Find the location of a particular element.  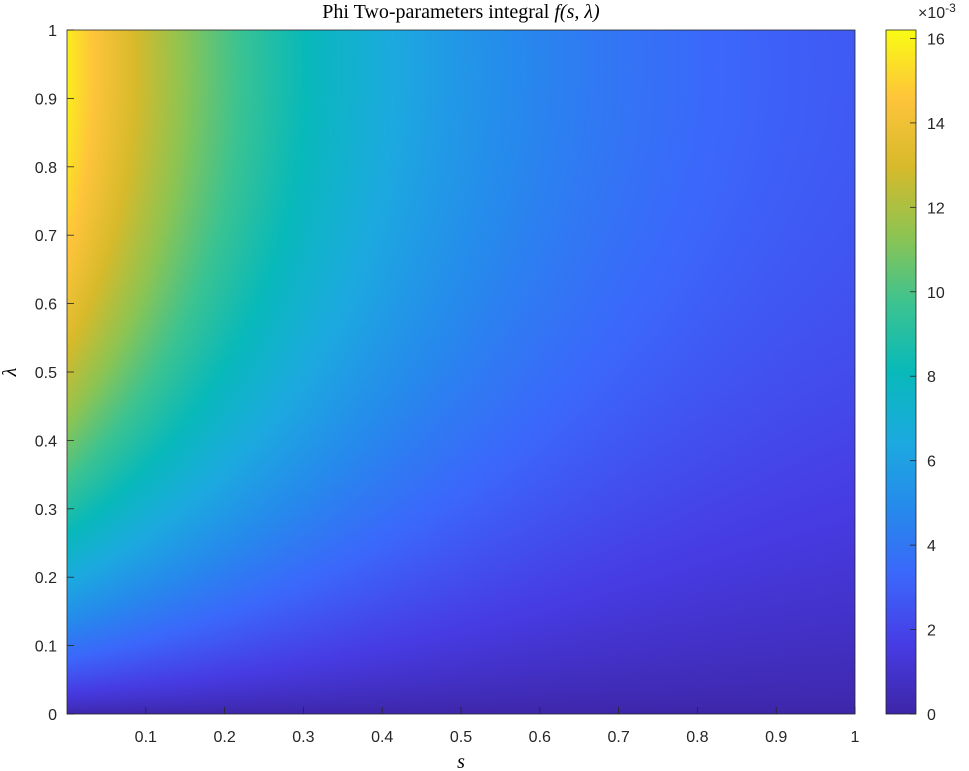

colorbar-exponent: ×10⁻³ is located at coordinates (937, 11).